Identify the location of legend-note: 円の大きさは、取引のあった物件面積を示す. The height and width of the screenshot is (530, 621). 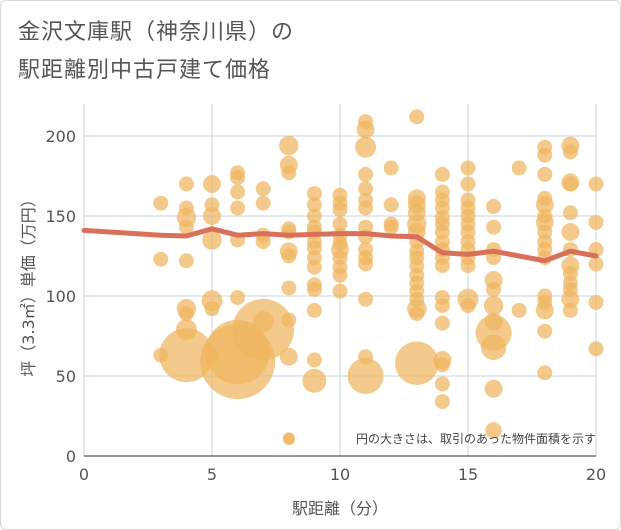
(476, 438).